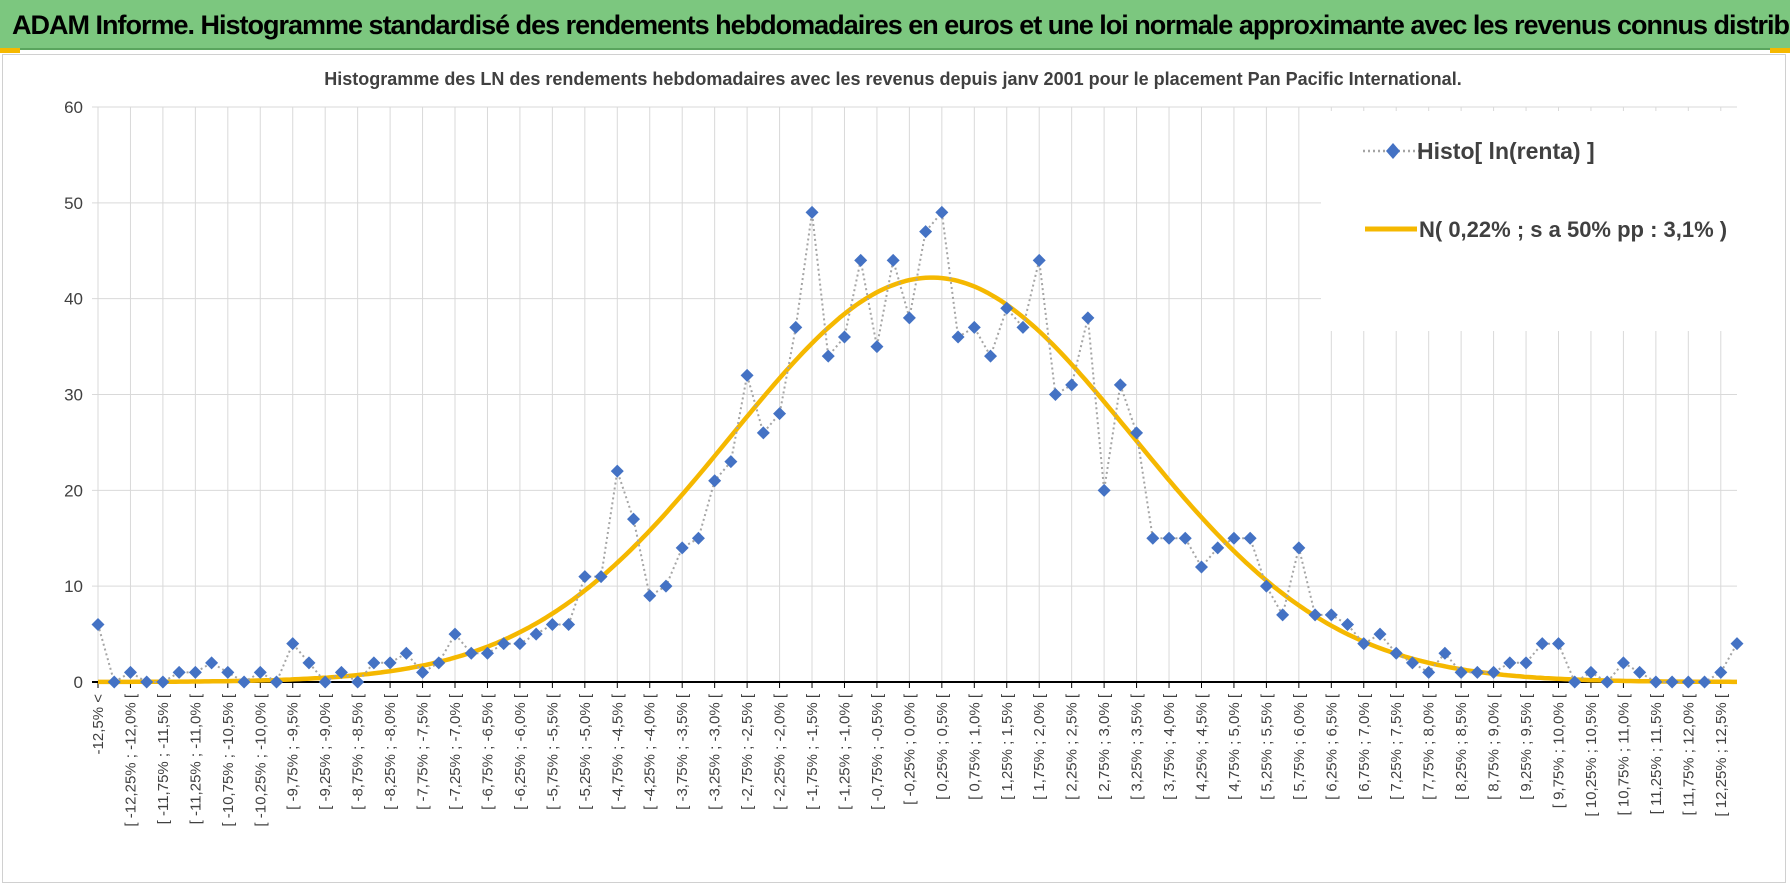 The image size is (1790, 887). Describe the element at coordinates (325, 751) in the screenshot. I see `x-tick-label: [ -9,25% ; -9,0% [` at that location.